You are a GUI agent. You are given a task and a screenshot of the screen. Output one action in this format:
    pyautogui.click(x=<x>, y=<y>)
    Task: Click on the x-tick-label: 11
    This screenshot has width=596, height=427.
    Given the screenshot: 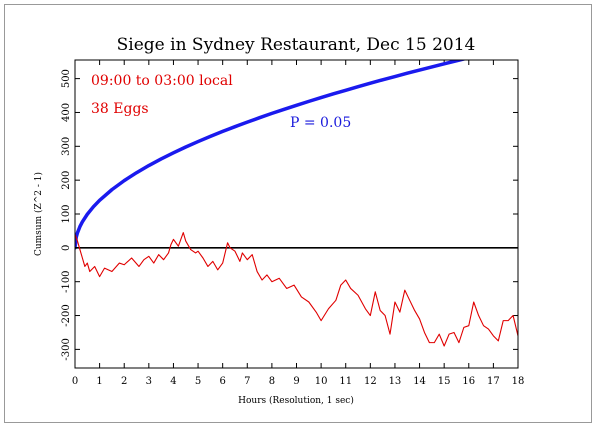 What is the action you would take?
    pyautogui.click(x=345, y=381)
    